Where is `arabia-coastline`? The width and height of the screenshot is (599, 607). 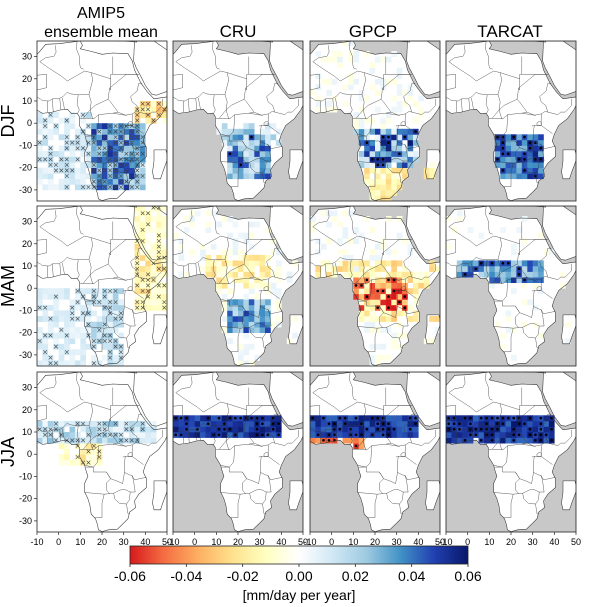
arabia-coastline is located at coordinates (286, 399).